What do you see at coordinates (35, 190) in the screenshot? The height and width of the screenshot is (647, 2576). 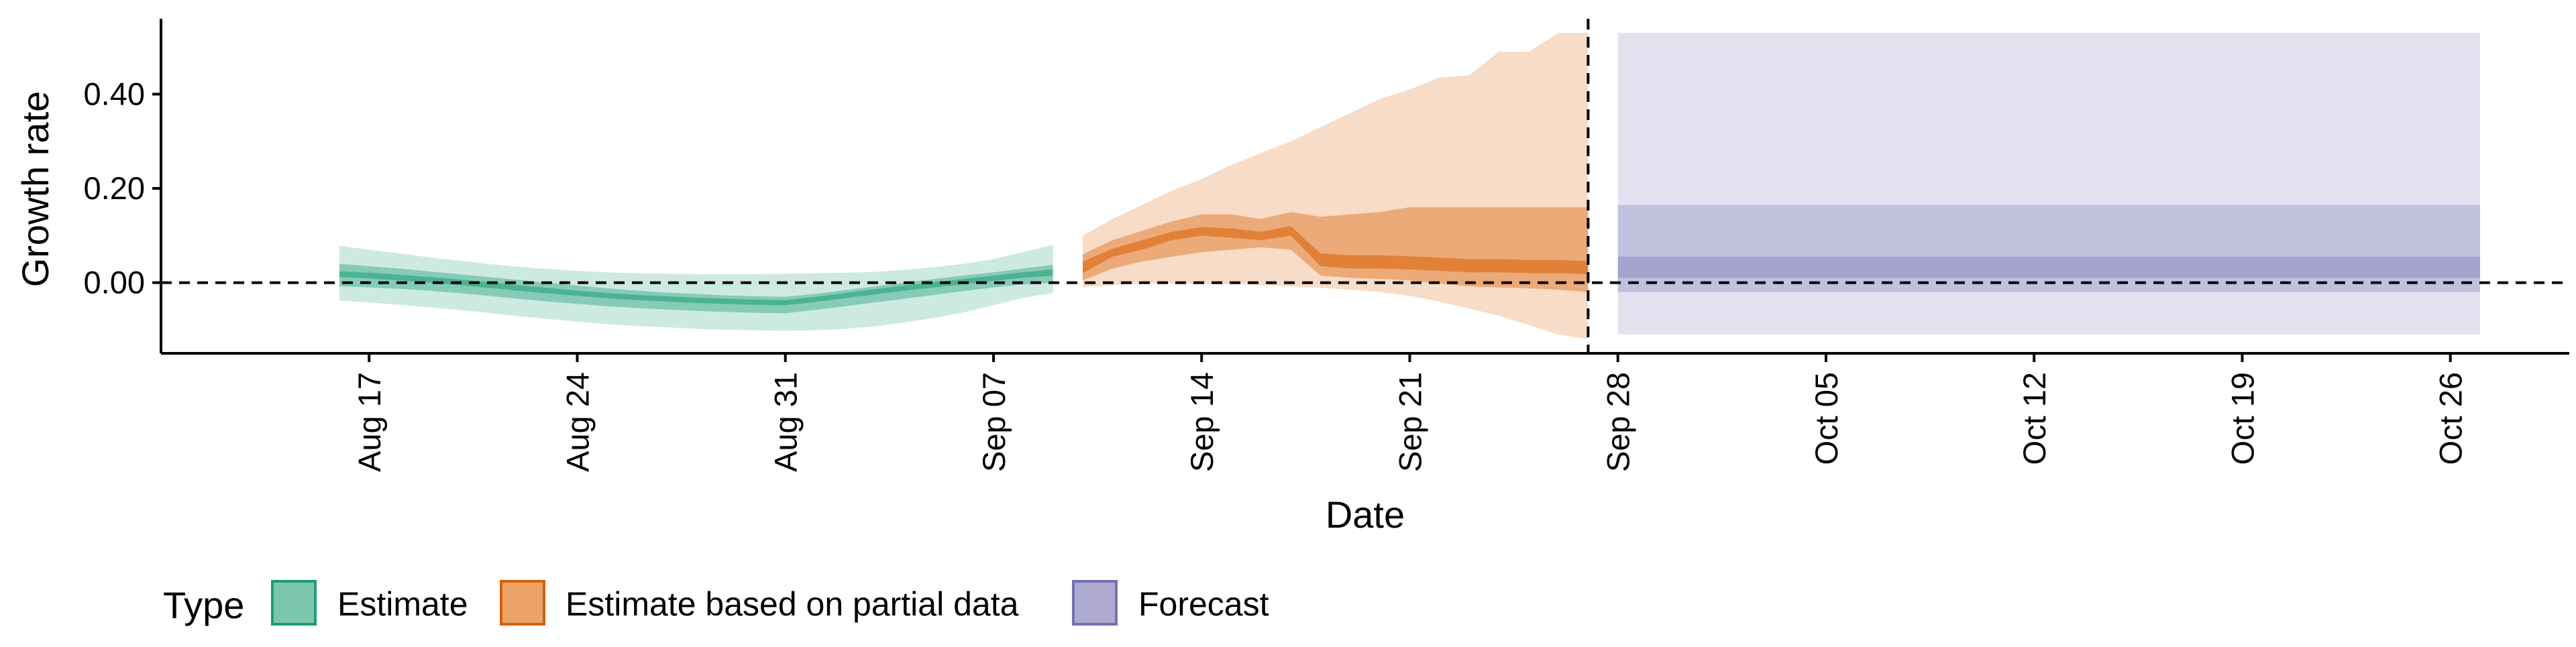 I see `y-axis-title: Growth rate` at bounding box center [35, 190].